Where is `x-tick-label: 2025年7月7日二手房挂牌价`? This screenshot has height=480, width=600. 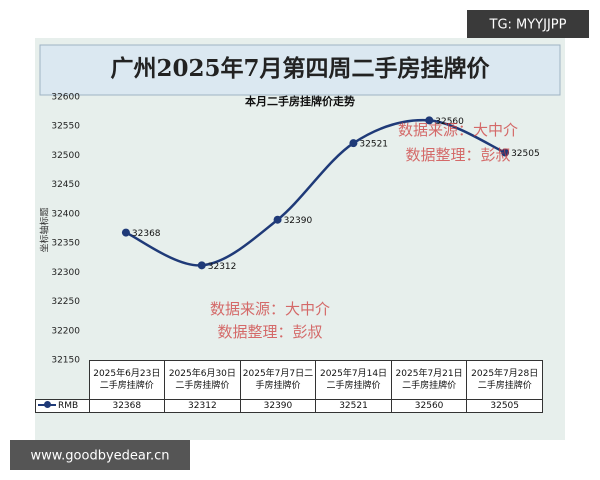 x-tick-label: 2025年7月7日二手房挂牌价 is located at coordinates (278, 380).